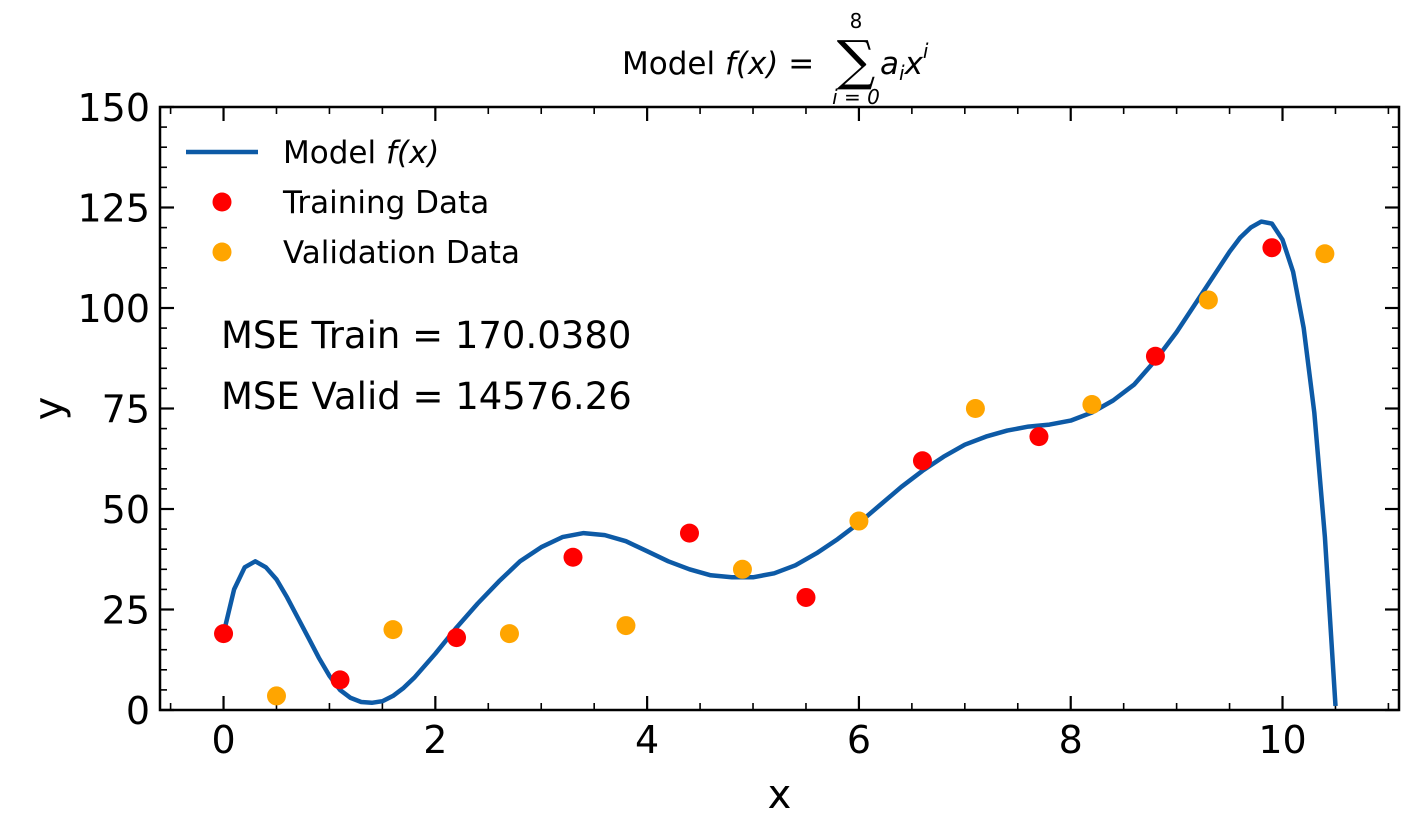  What do you see at coordinates (385, 203) in the screenshot?
I see `legend-label-training: Training Data` at bounding box center [385, 203].